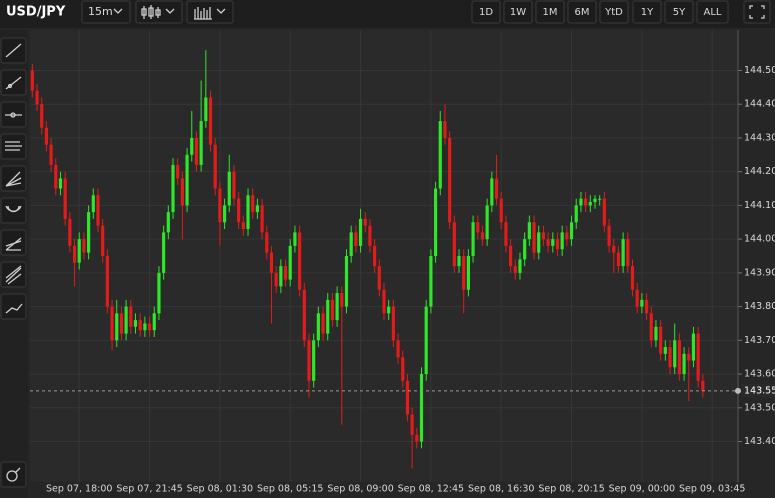  What do you see at coordinates (13, 178) in the screenshot?
I see `fan-tool` at bounding box center [13, 178].